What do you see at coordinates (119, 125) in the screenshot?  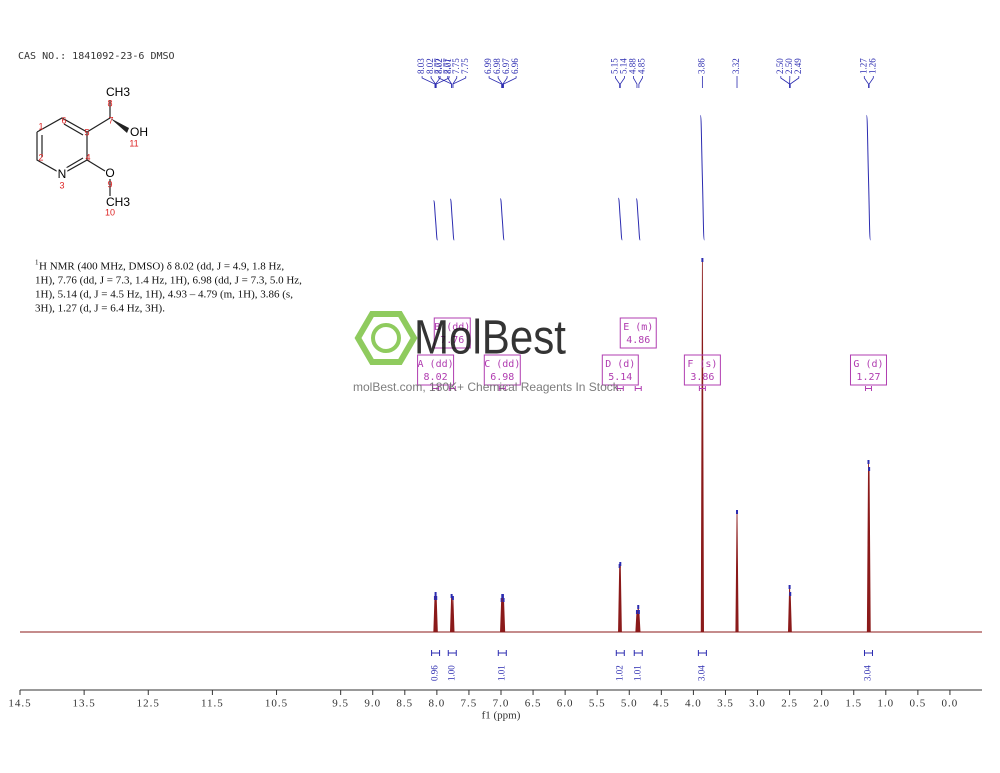 I see `wedge` at bounding box center [119, 125].